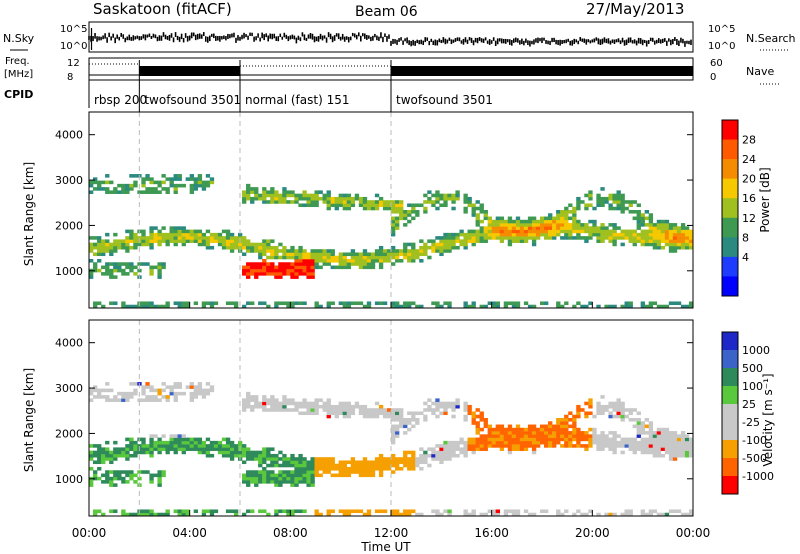  What do you see at coordinates (730, 227) in the screenshot?
I see `colorbar-swatch` at bounding box center [730, 227].